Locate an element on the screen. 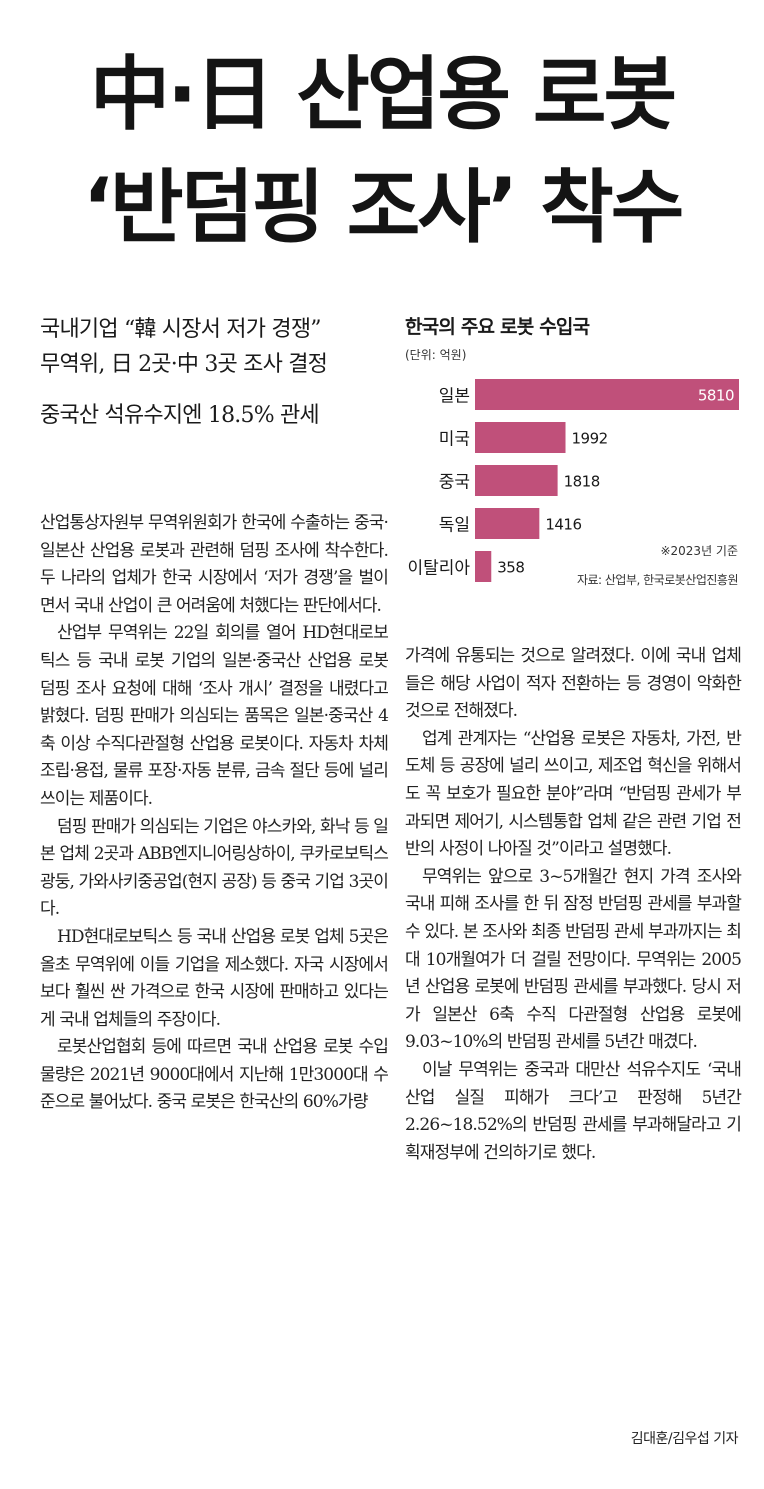 Image resolution: width=764 pixels, height=1489 pixels. byline: 김대훈/김우섭 기자 is located at coordinates (684, 1439).